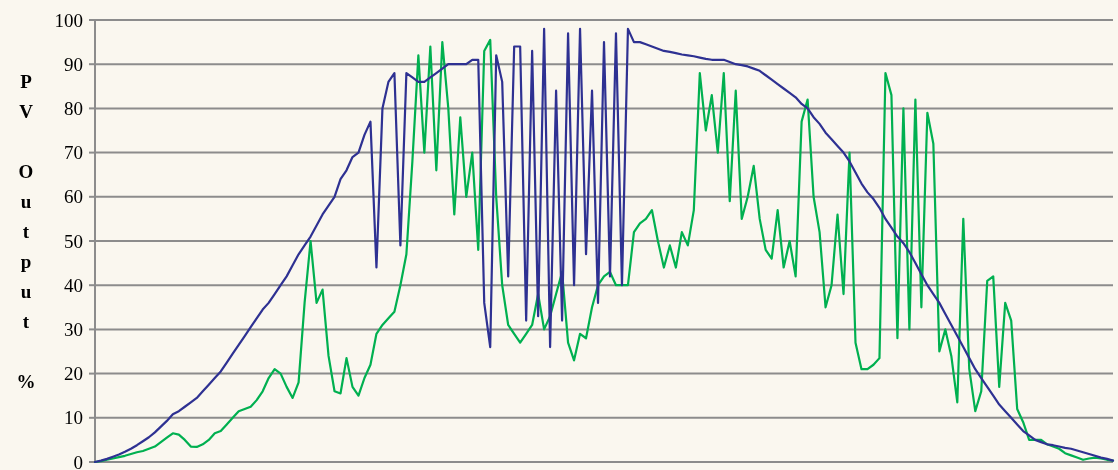 The width and height of the screenshot is (1118, 470). Describe the element at coordinates (73, 329) in the screenshot. I see `y-tick-label: 30` at that location.